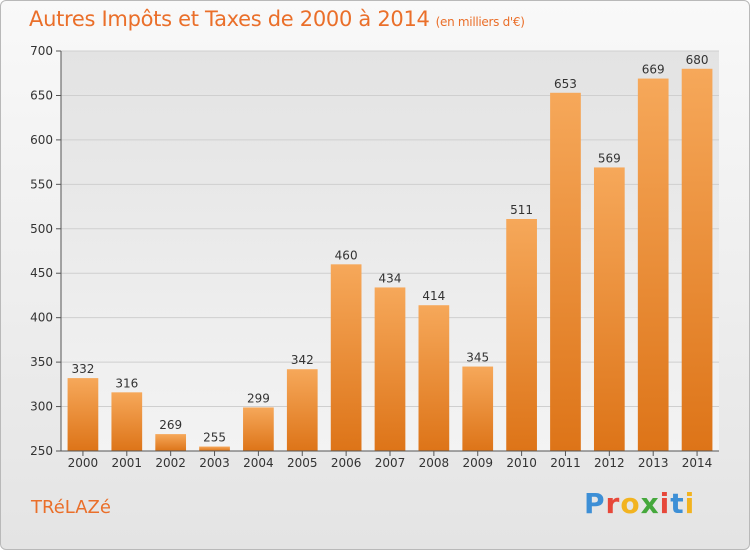 The height and width of the screenshot is (550, 750). Describe the element at coordinates (609, 158) in the screenshot. I see `data-label: 569` at that location.